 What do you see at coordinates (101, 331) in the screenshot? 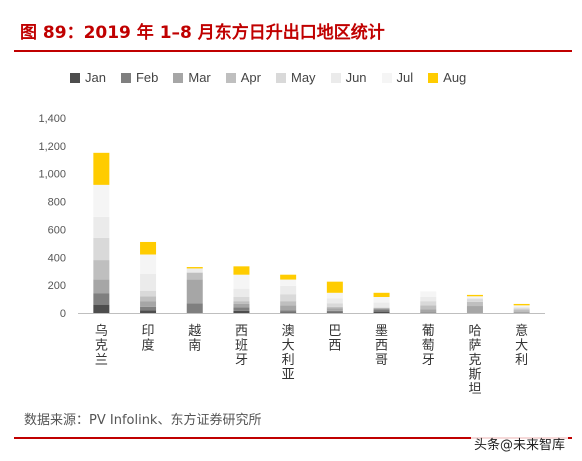
I see `x-category-label: 乌` at bounding box center [101, 331].